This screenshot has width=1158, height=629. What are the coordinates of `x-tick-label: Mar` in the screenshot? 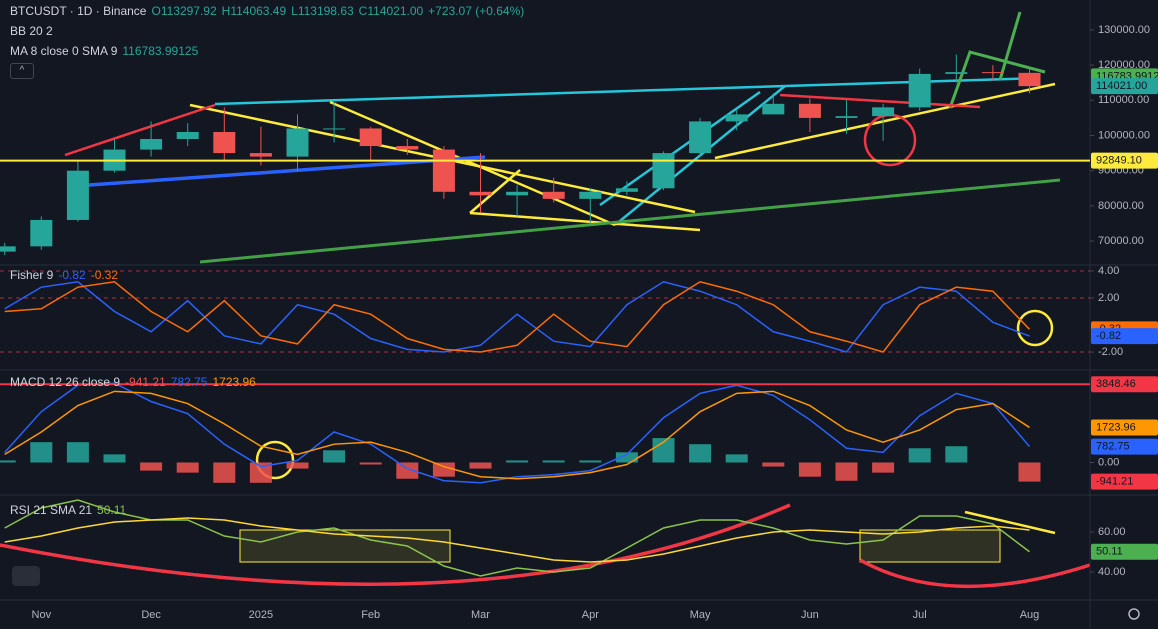 It's located at (480, 615).